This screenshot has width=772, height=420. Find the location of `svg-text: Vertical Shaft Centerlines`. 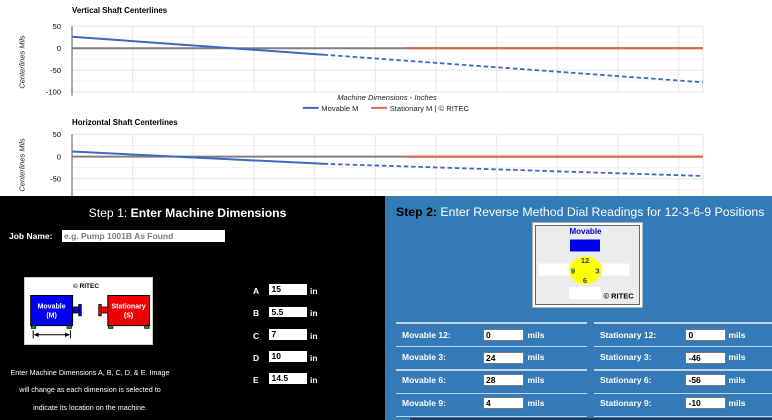

svg-text: Vertical Shaft Centerlines is located at coordinates (120, 10).